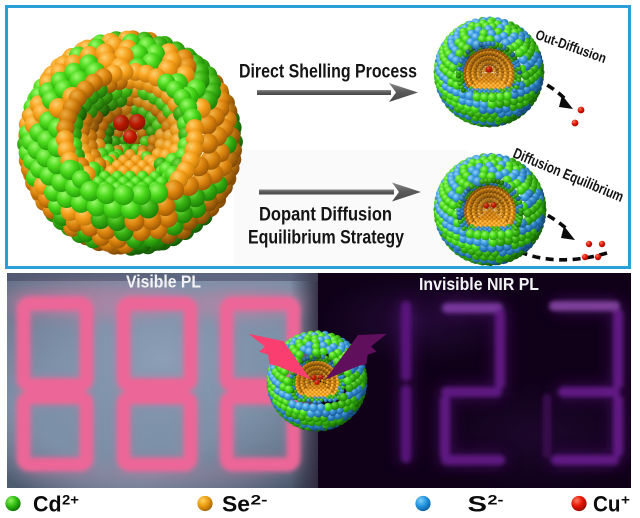 The image size is (640, 518). What do you see at coordinates (325, 215) in the screenshot?
I see `svg-text: Dopant Diffusion` at bounding box center [325, 215].